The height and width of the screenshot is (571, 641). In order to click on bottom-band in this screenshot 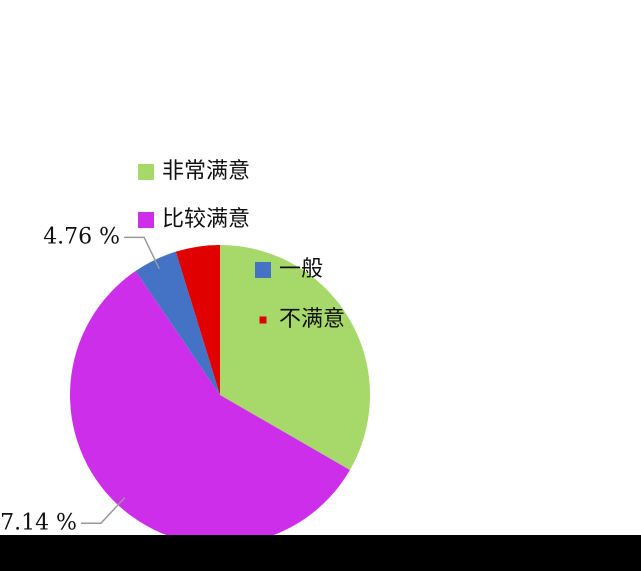, I will do `click(320, 553)`.